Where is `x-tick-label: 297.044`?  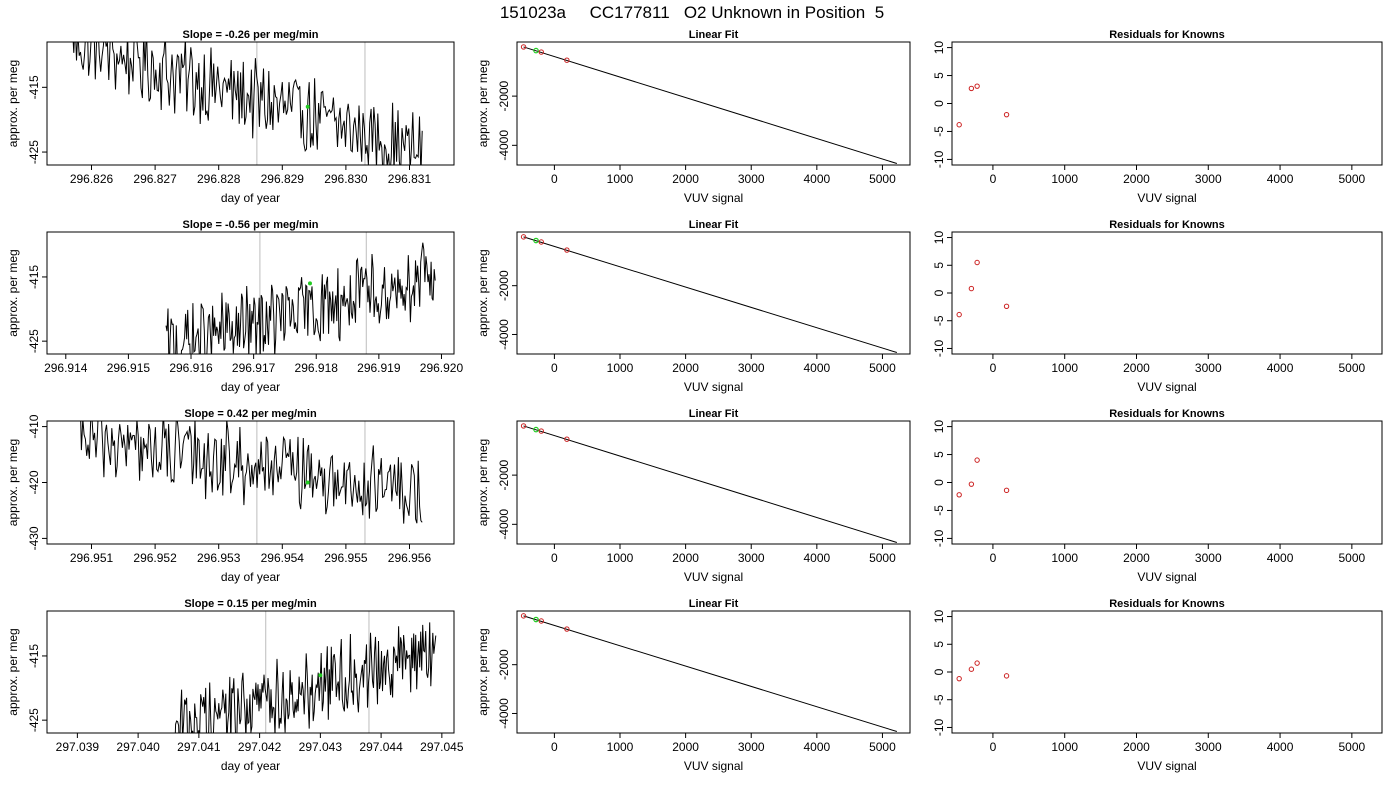
x-tick-label: 297.044 is located at coordinates (381, 747).